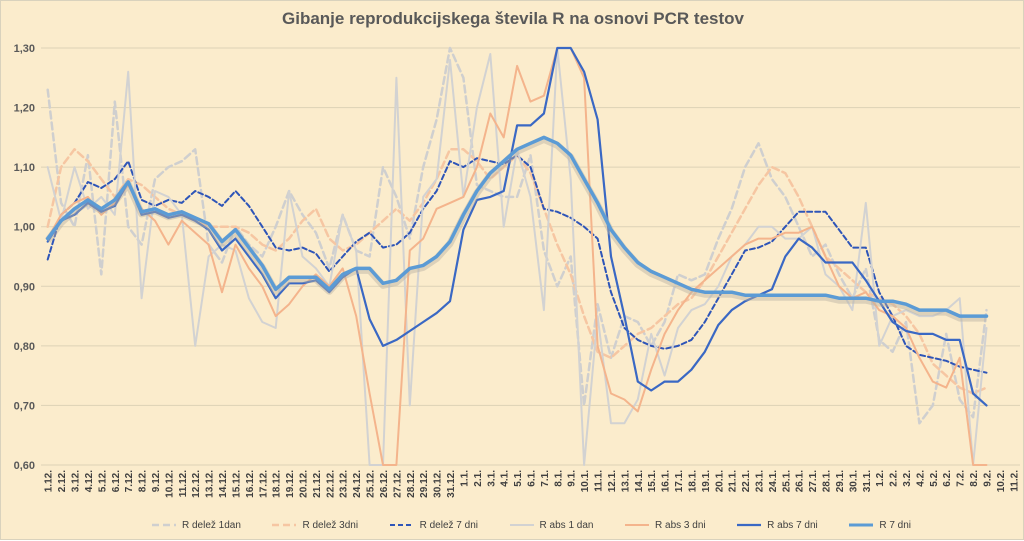 This screenshot has width=1024, height=541. Describe the element at coordinates (24, 168) in the screenshot. I see `y-tick-label: 1,10` at that location.